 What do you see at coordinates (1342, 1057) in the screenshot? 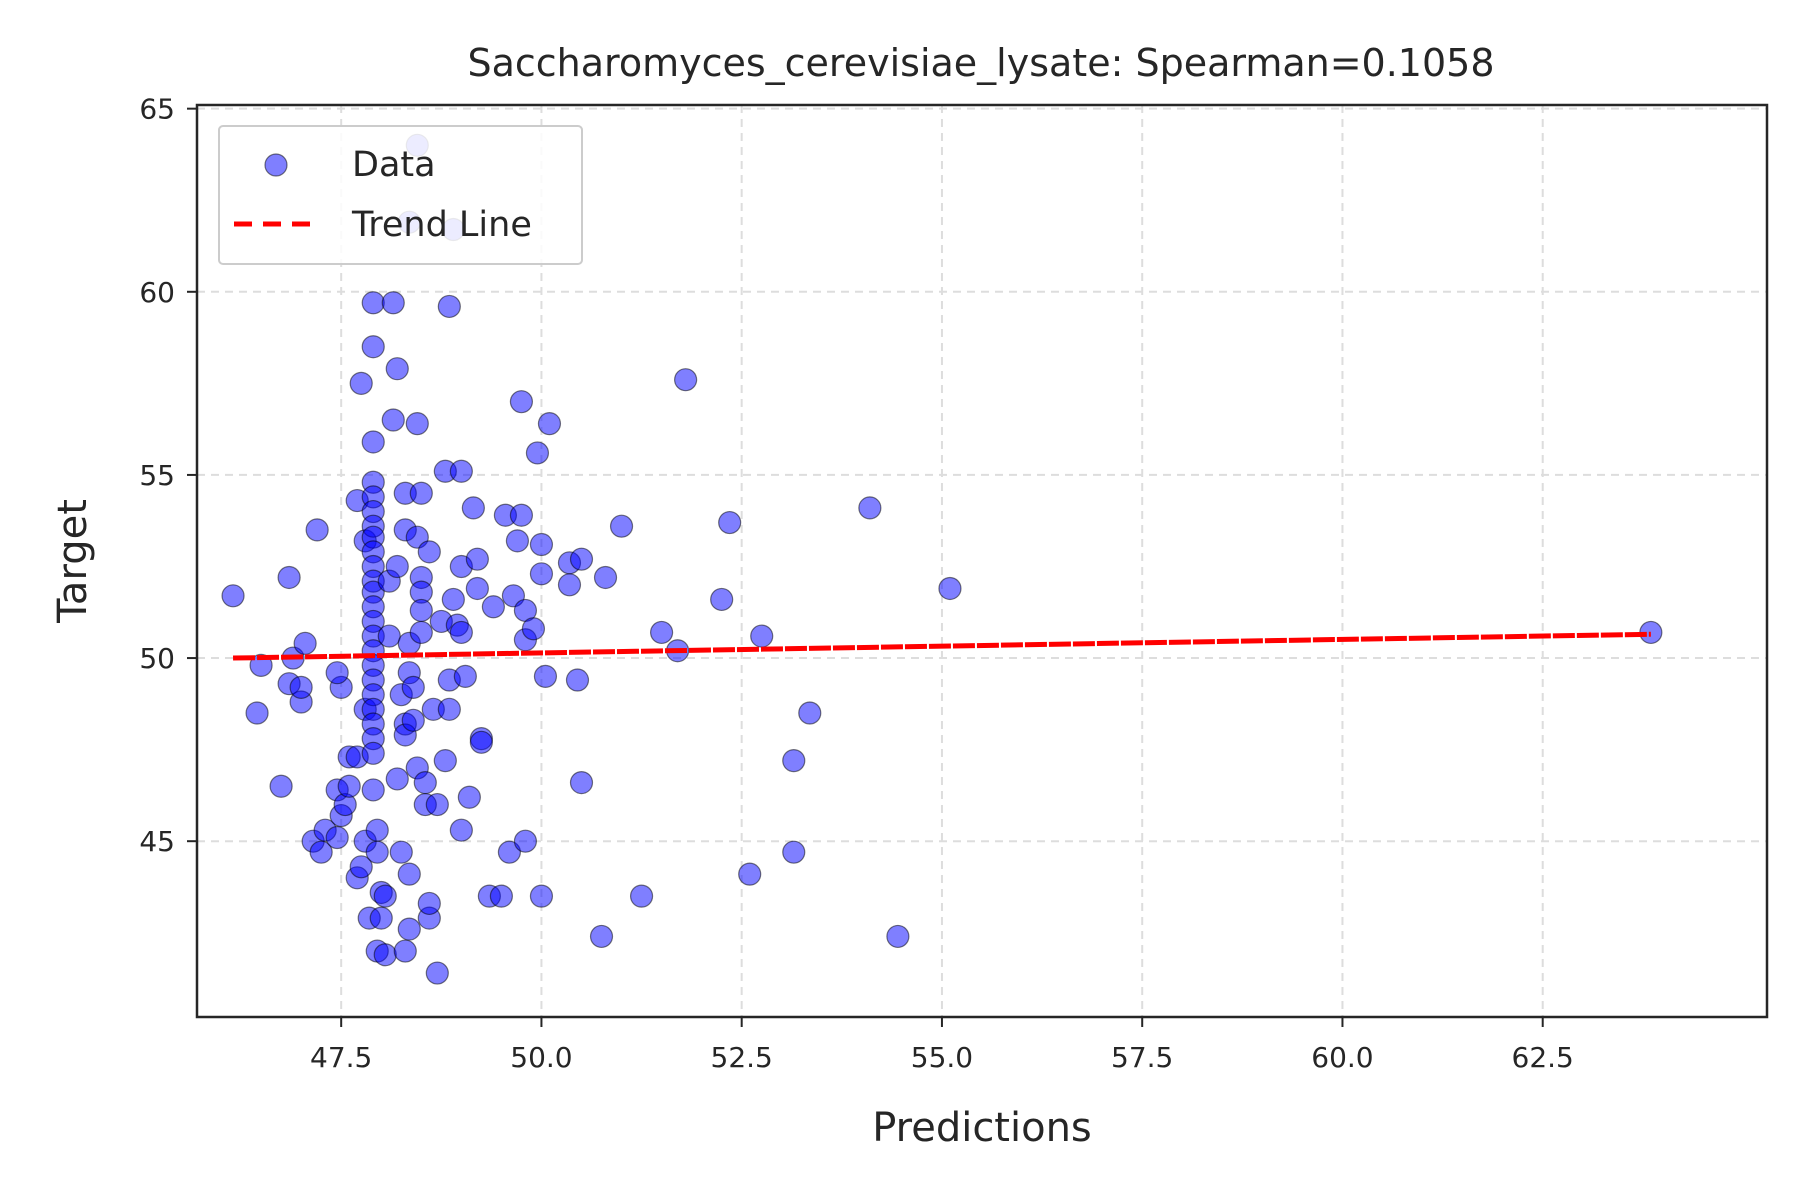
I see `x-tick-label: 60.0` at bounding box center [1342, 1057].